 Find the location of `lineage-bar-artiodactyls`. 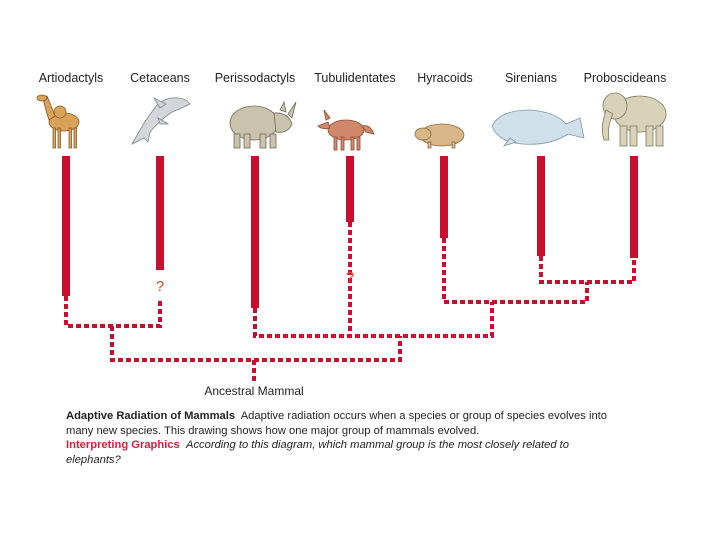

lineage-bar-artiodactyls is located at coordinates (66, 226).